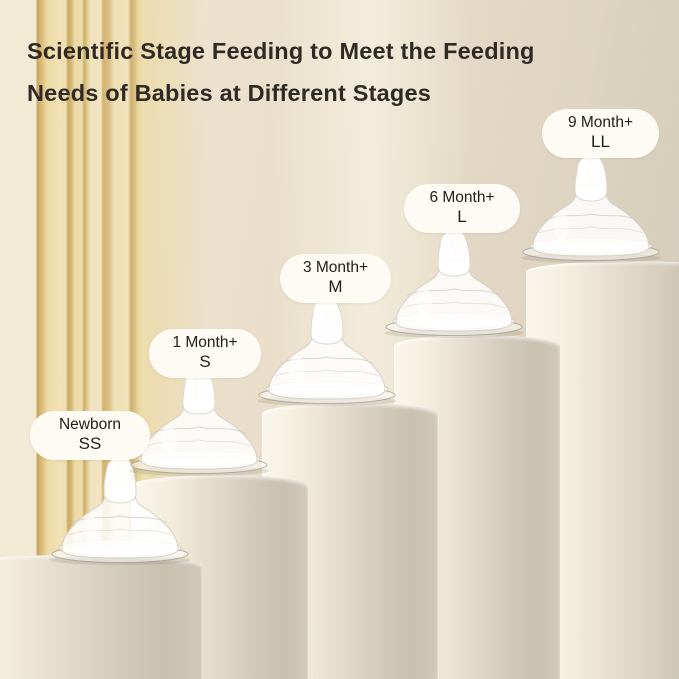 This screenshot has height=679, width=679. Describe the element at coordinates (462, 216) in the screenshot. I see `stage-size: L` at that location.